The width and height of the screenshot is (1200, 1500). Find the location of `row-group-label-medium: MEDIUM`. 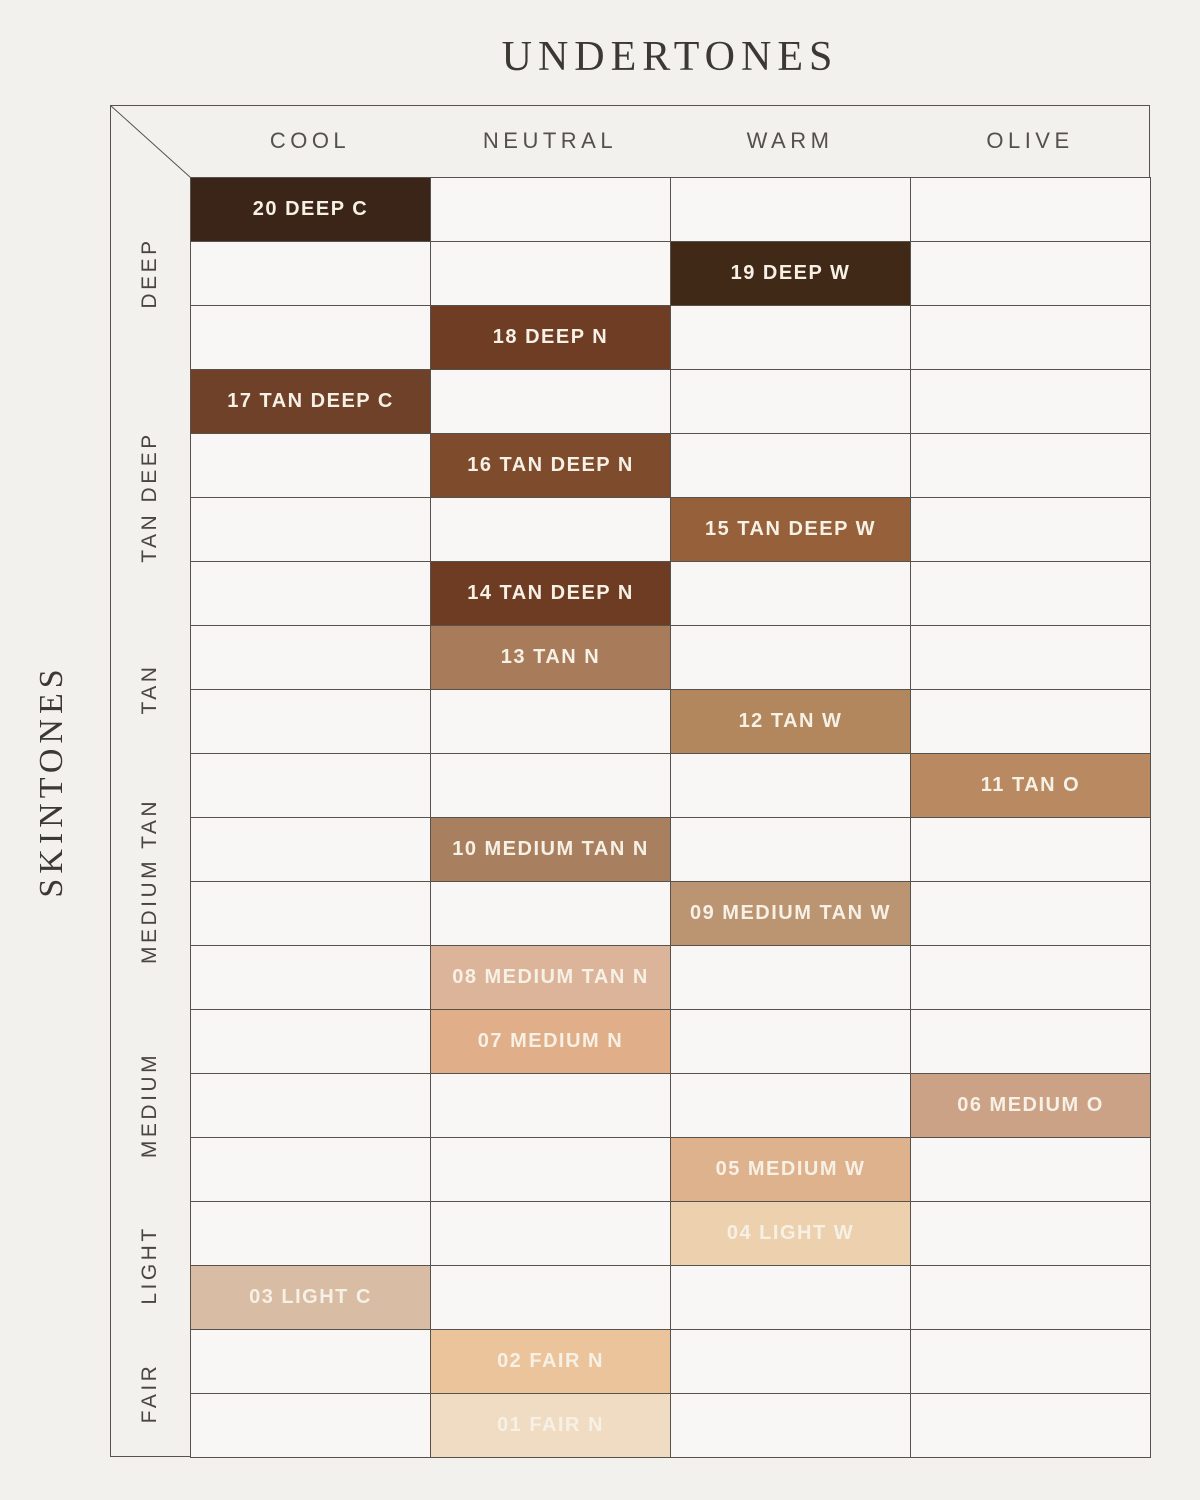

row-group-label-medium: MEDIUM is located at coordinates (149, 1105).